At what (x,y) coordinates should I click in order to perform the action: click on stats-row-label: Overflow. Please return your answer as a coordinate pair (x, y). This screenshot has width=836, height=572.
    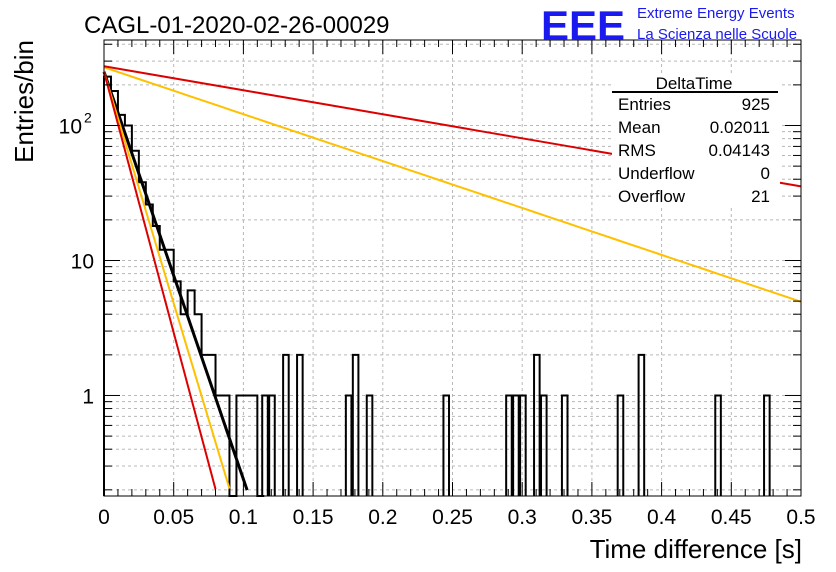
    Looking at the image, I should click on (652, 196).